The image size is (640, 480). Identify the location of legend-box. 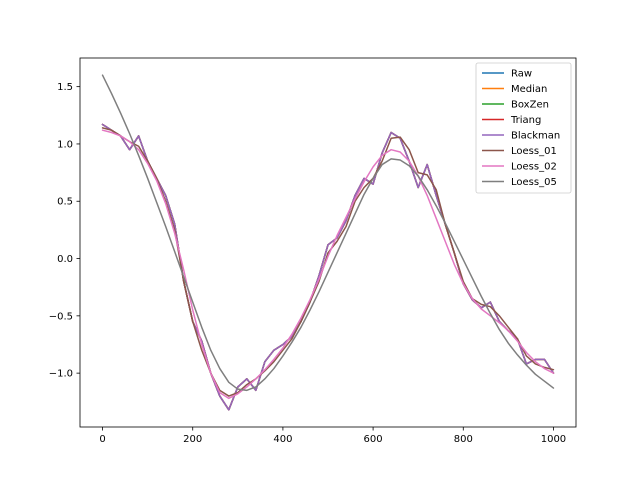
(523, 128).